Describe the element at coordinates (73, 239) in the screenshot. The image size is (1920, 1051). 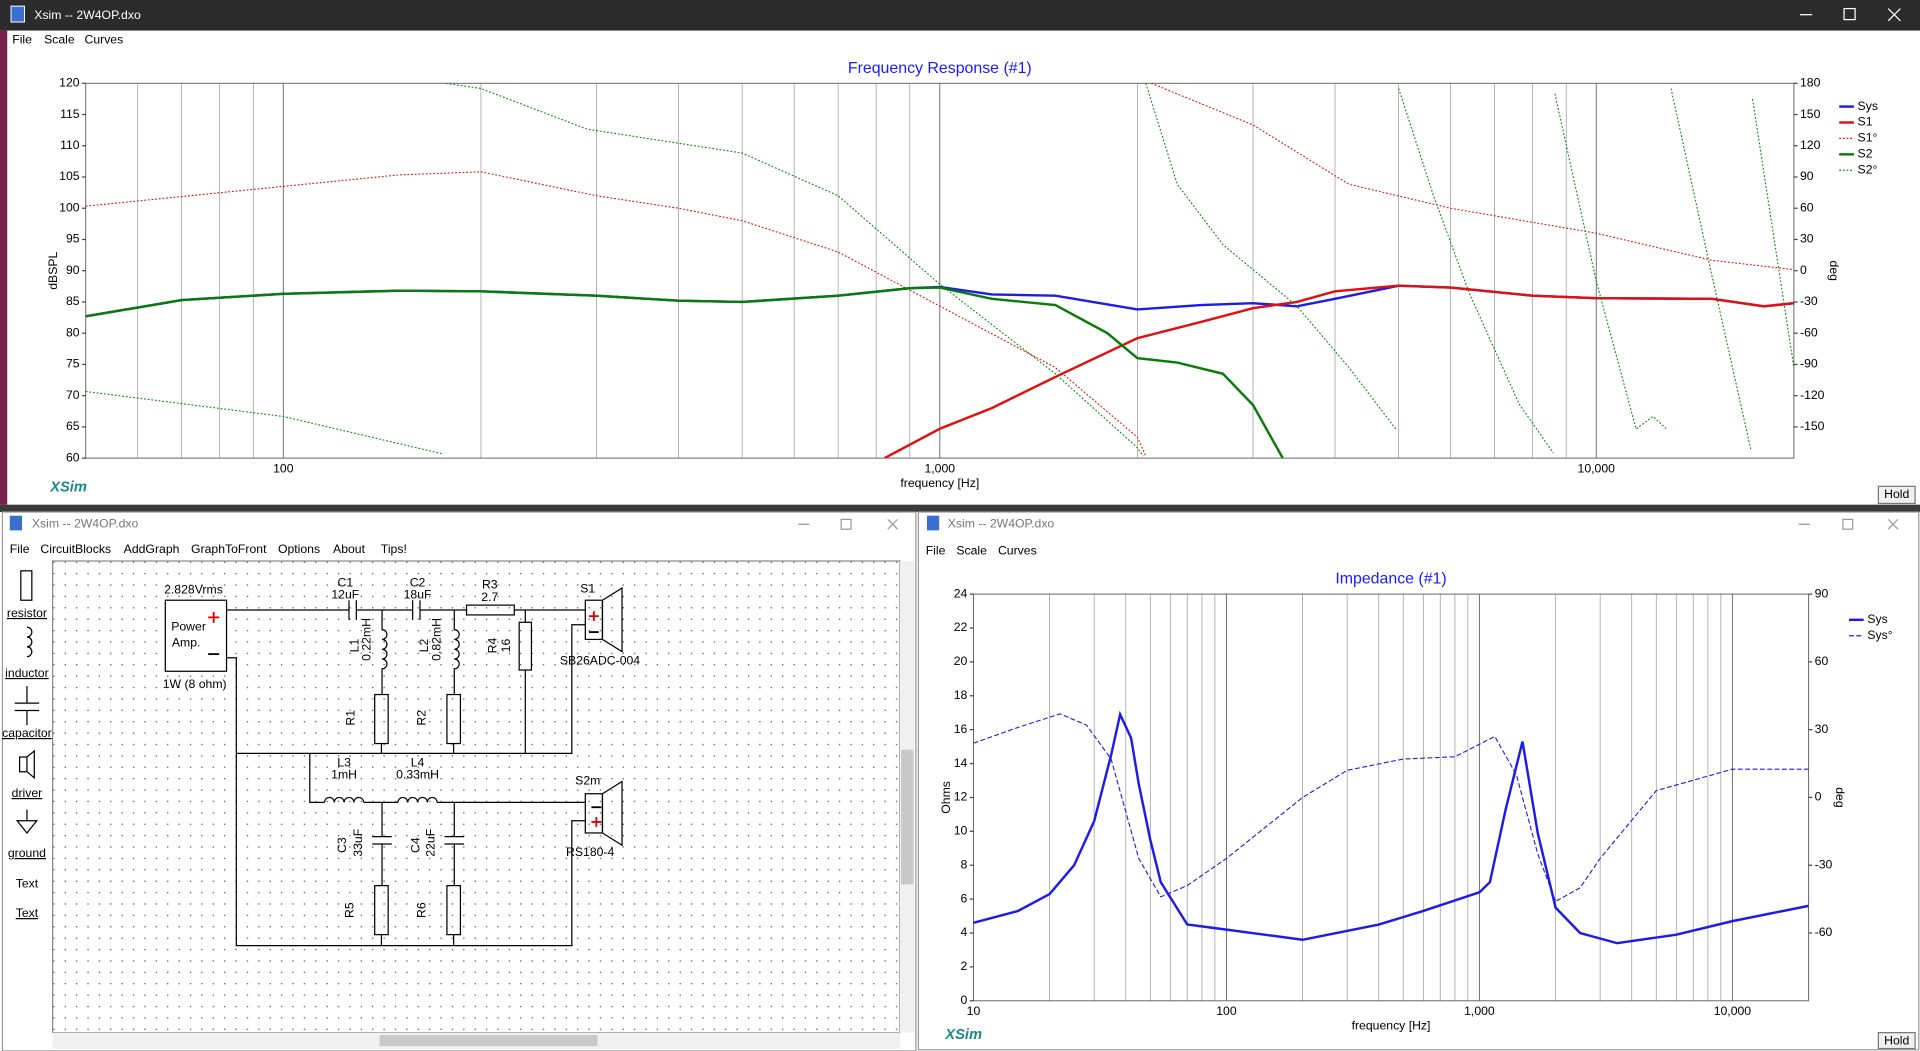
I see `y-tick-label: 95` at that location.